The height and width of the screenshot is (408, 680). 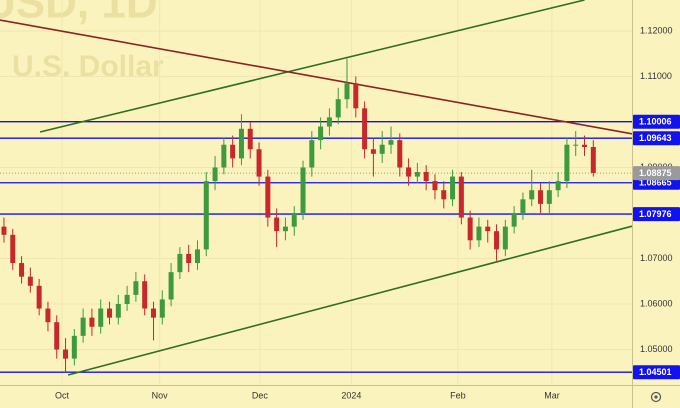 I want to click on watermark-title: USD, 1D, so click(x=79, y=14).